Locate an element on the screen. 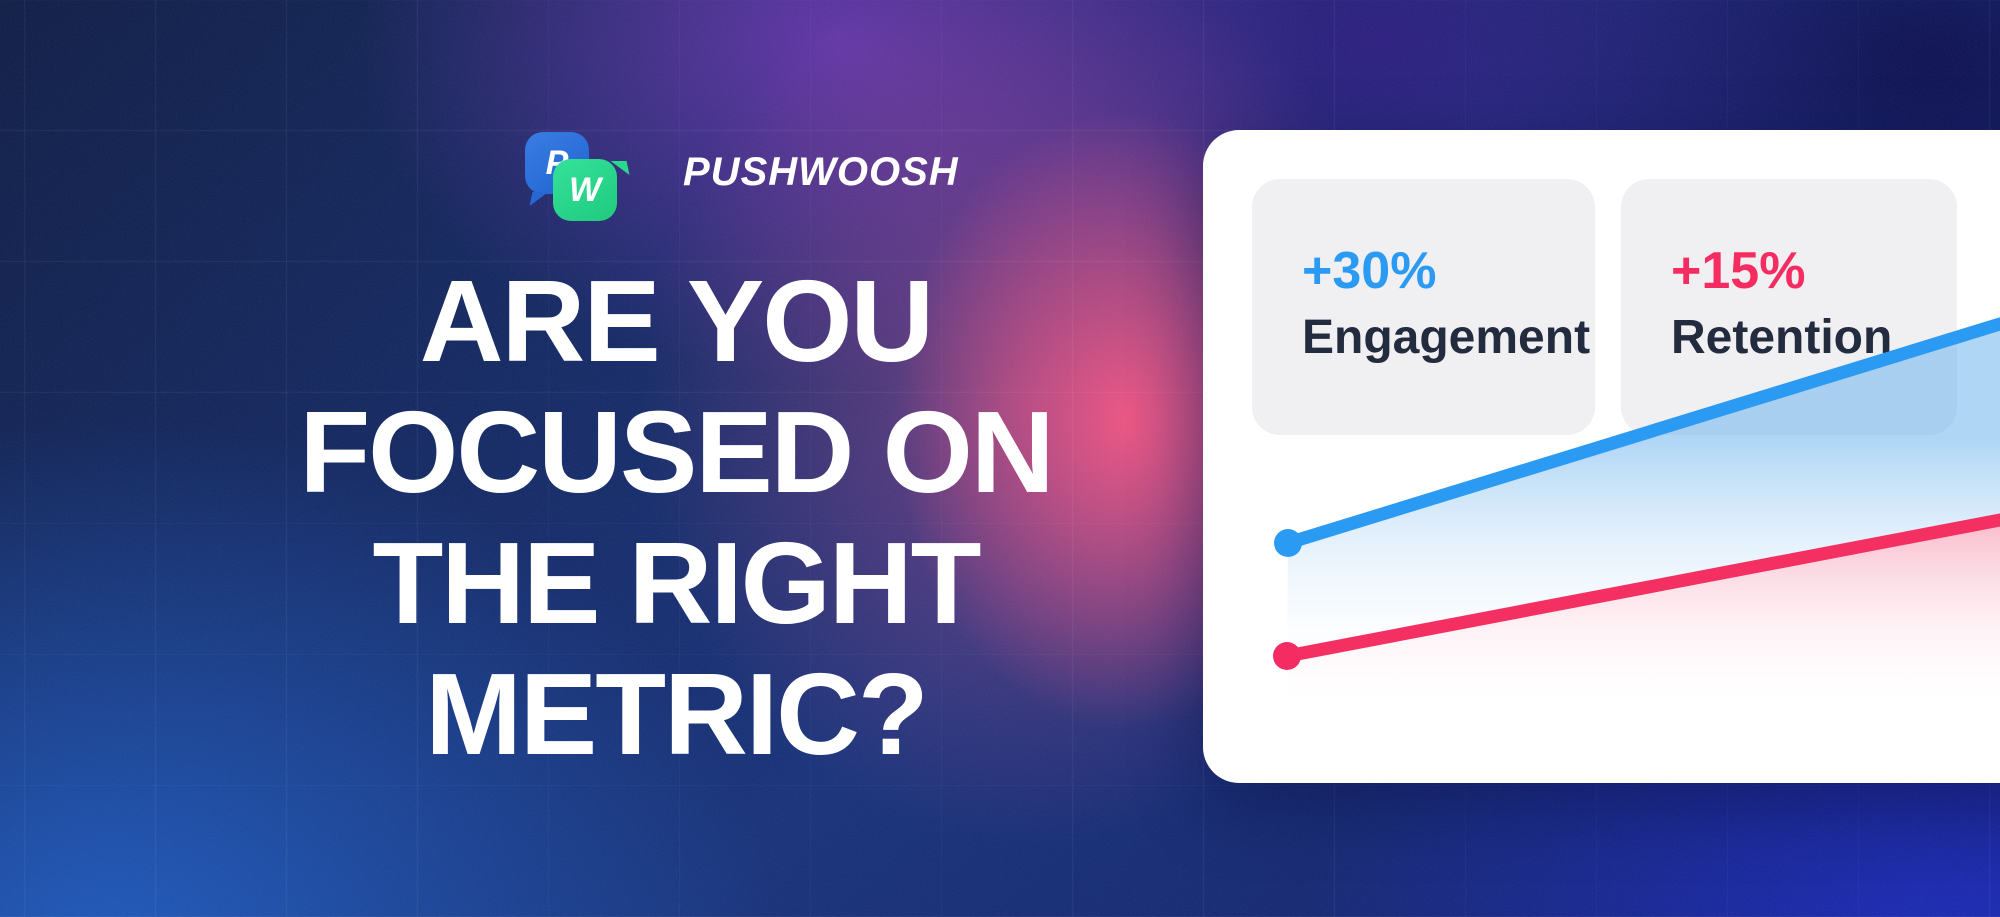 The image size is (2000, 917). engagement-label: Engagement is located at coordinates (1446, 337).